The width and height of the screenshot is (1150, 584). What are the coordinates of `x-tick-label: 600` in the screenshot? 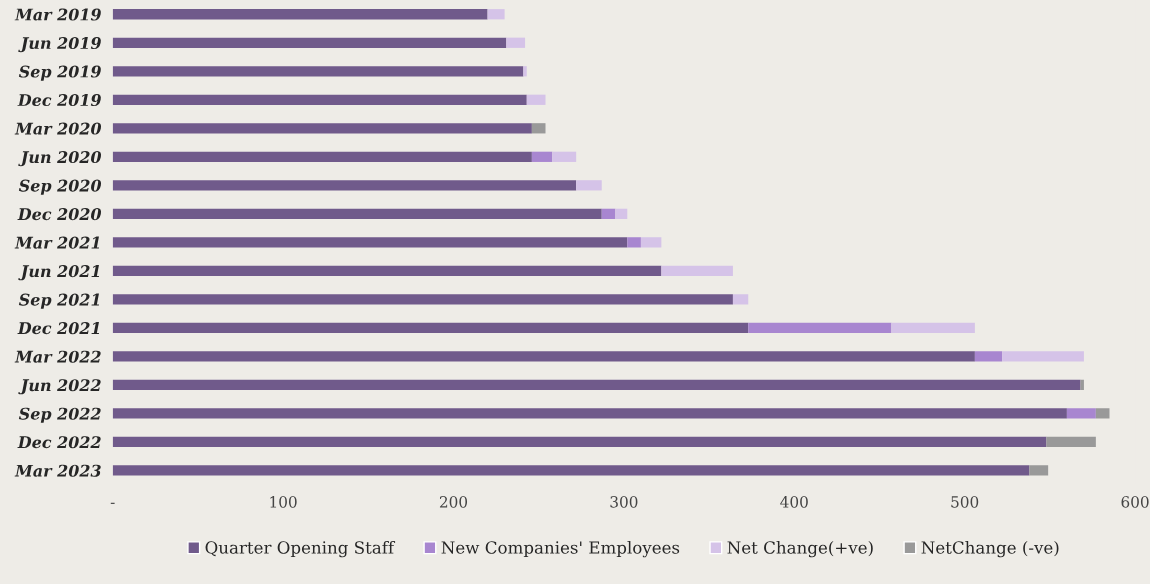 It's located at (1135, 502).